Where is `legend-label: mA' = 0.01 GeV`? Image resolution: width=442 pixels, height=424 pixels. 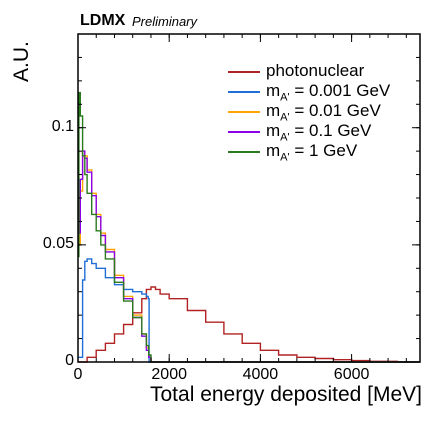
legend-label: mA' = 0.01 GeV is located at coordinates (323, 112).